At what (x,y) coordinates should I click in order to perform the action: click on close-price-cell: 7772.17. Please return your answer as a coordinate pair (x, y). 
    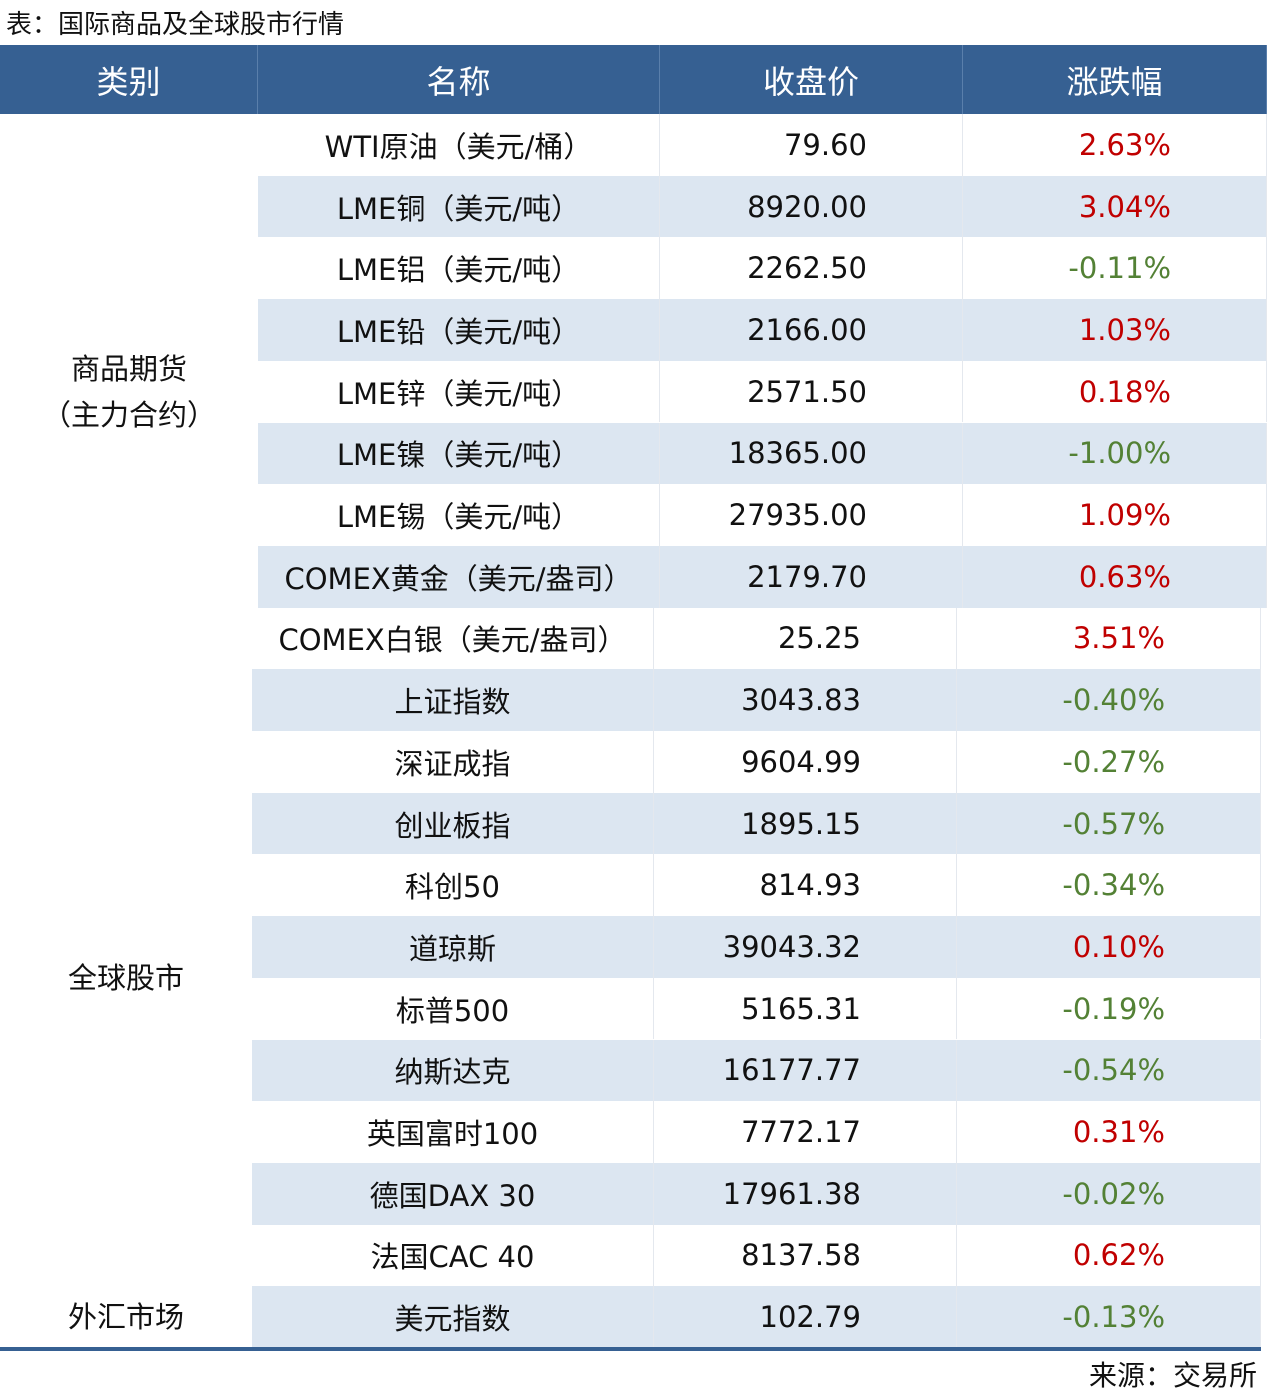
    Looking at the image, I should click on (805, 1132).